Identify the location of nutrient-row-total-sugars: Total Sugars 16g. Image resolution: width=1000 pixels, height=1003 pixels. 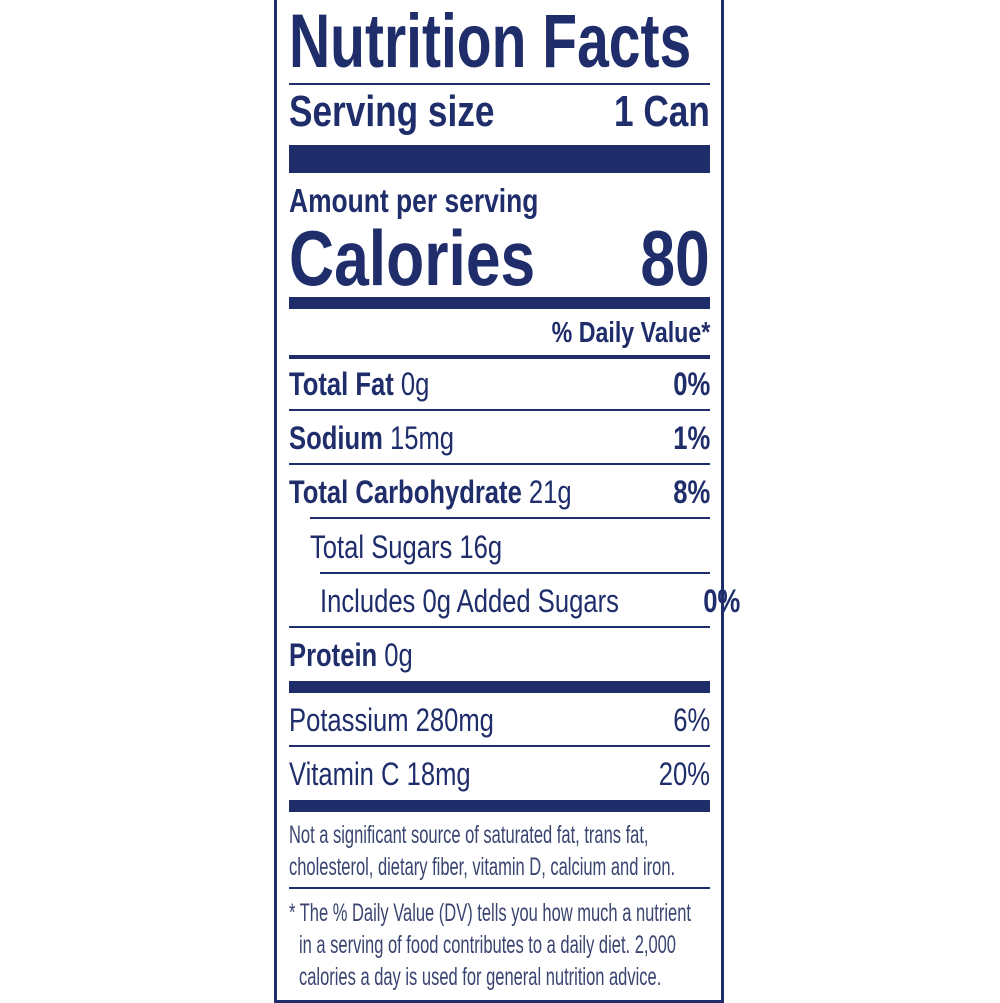
(406, 547).